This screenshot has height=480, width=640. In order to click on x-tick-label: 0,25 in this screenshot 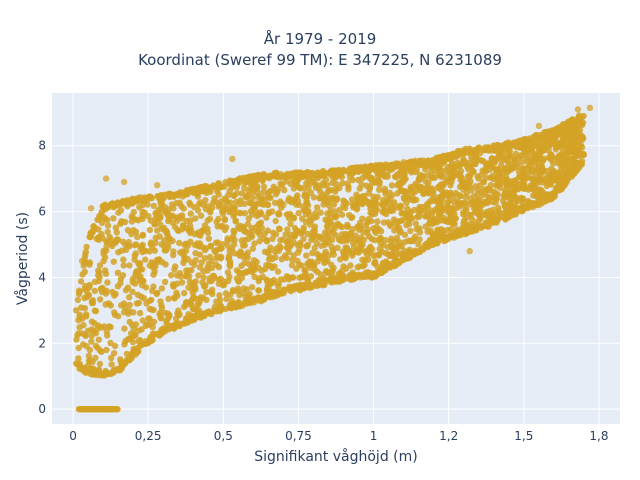, I will do `click(148, 436)`.